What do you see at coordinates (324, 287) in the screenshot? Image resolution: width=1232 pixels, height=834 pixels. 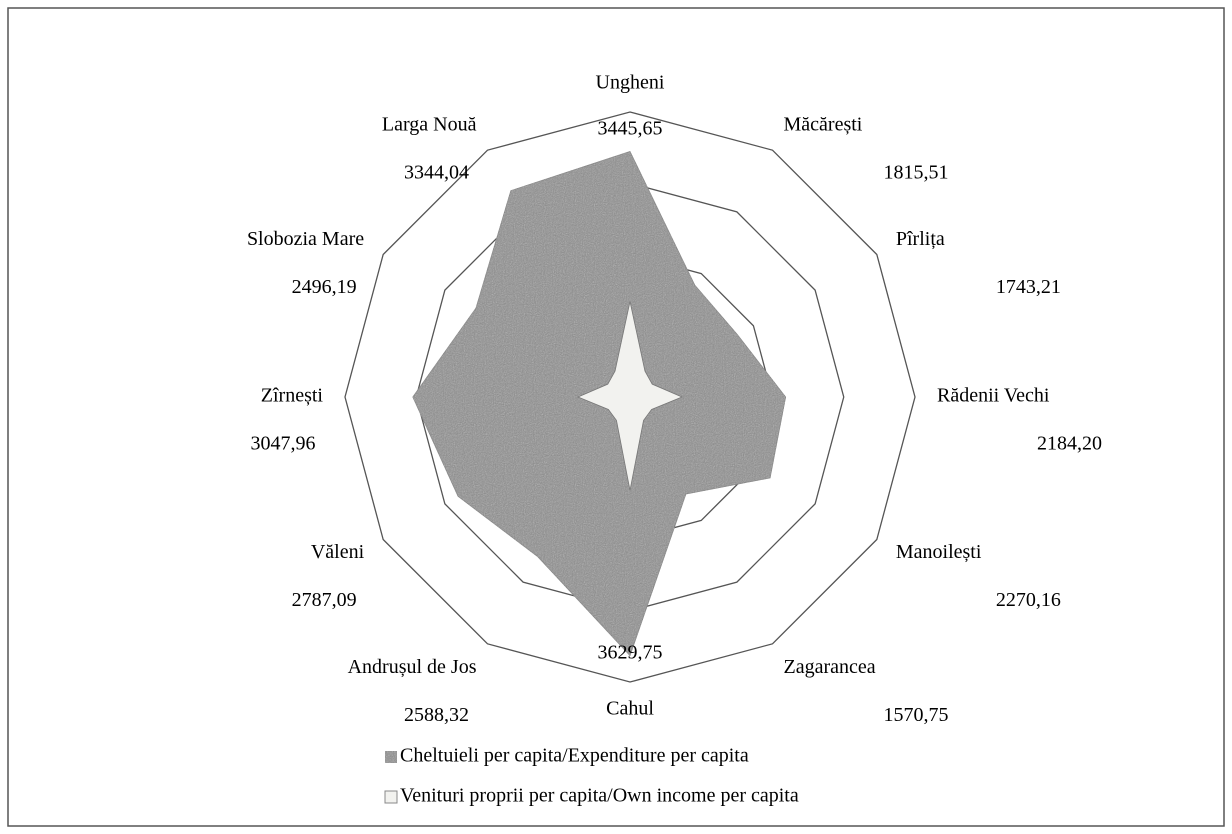 I see `value-label: 2496,19` at bounding box center [324, 287].